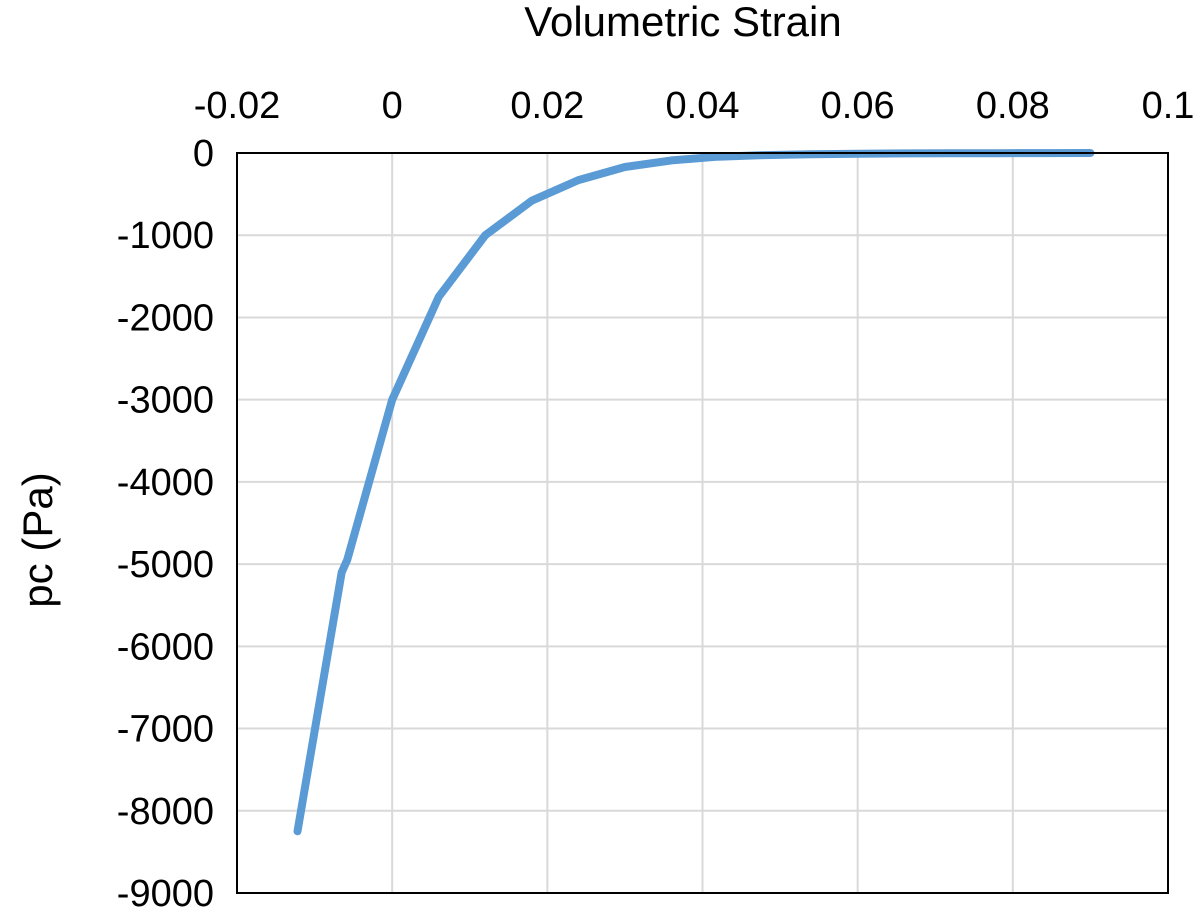 This screenshot has width=1200, height=913. I want to click on x-tick-label: 0.1, so click(1168, 106).